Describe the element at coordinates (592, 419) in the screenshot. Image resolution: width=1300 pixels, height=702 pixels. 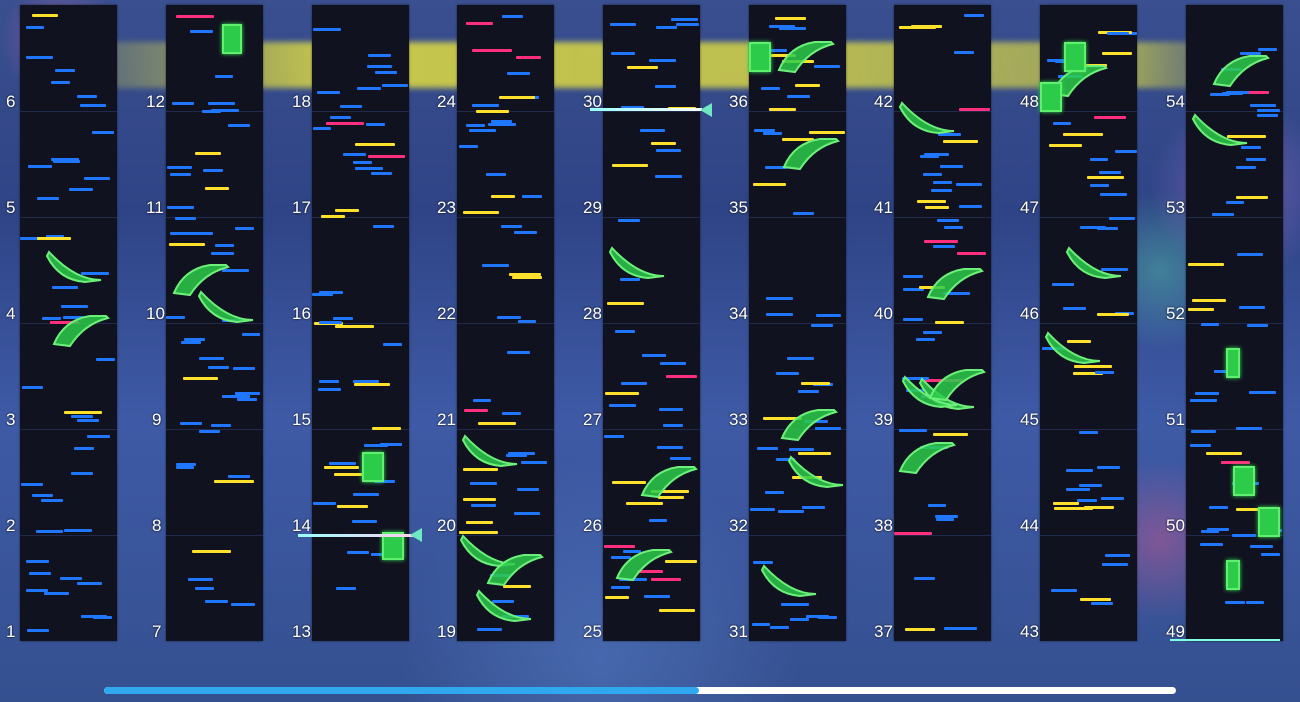
I see `measure-number: 27` at that location.